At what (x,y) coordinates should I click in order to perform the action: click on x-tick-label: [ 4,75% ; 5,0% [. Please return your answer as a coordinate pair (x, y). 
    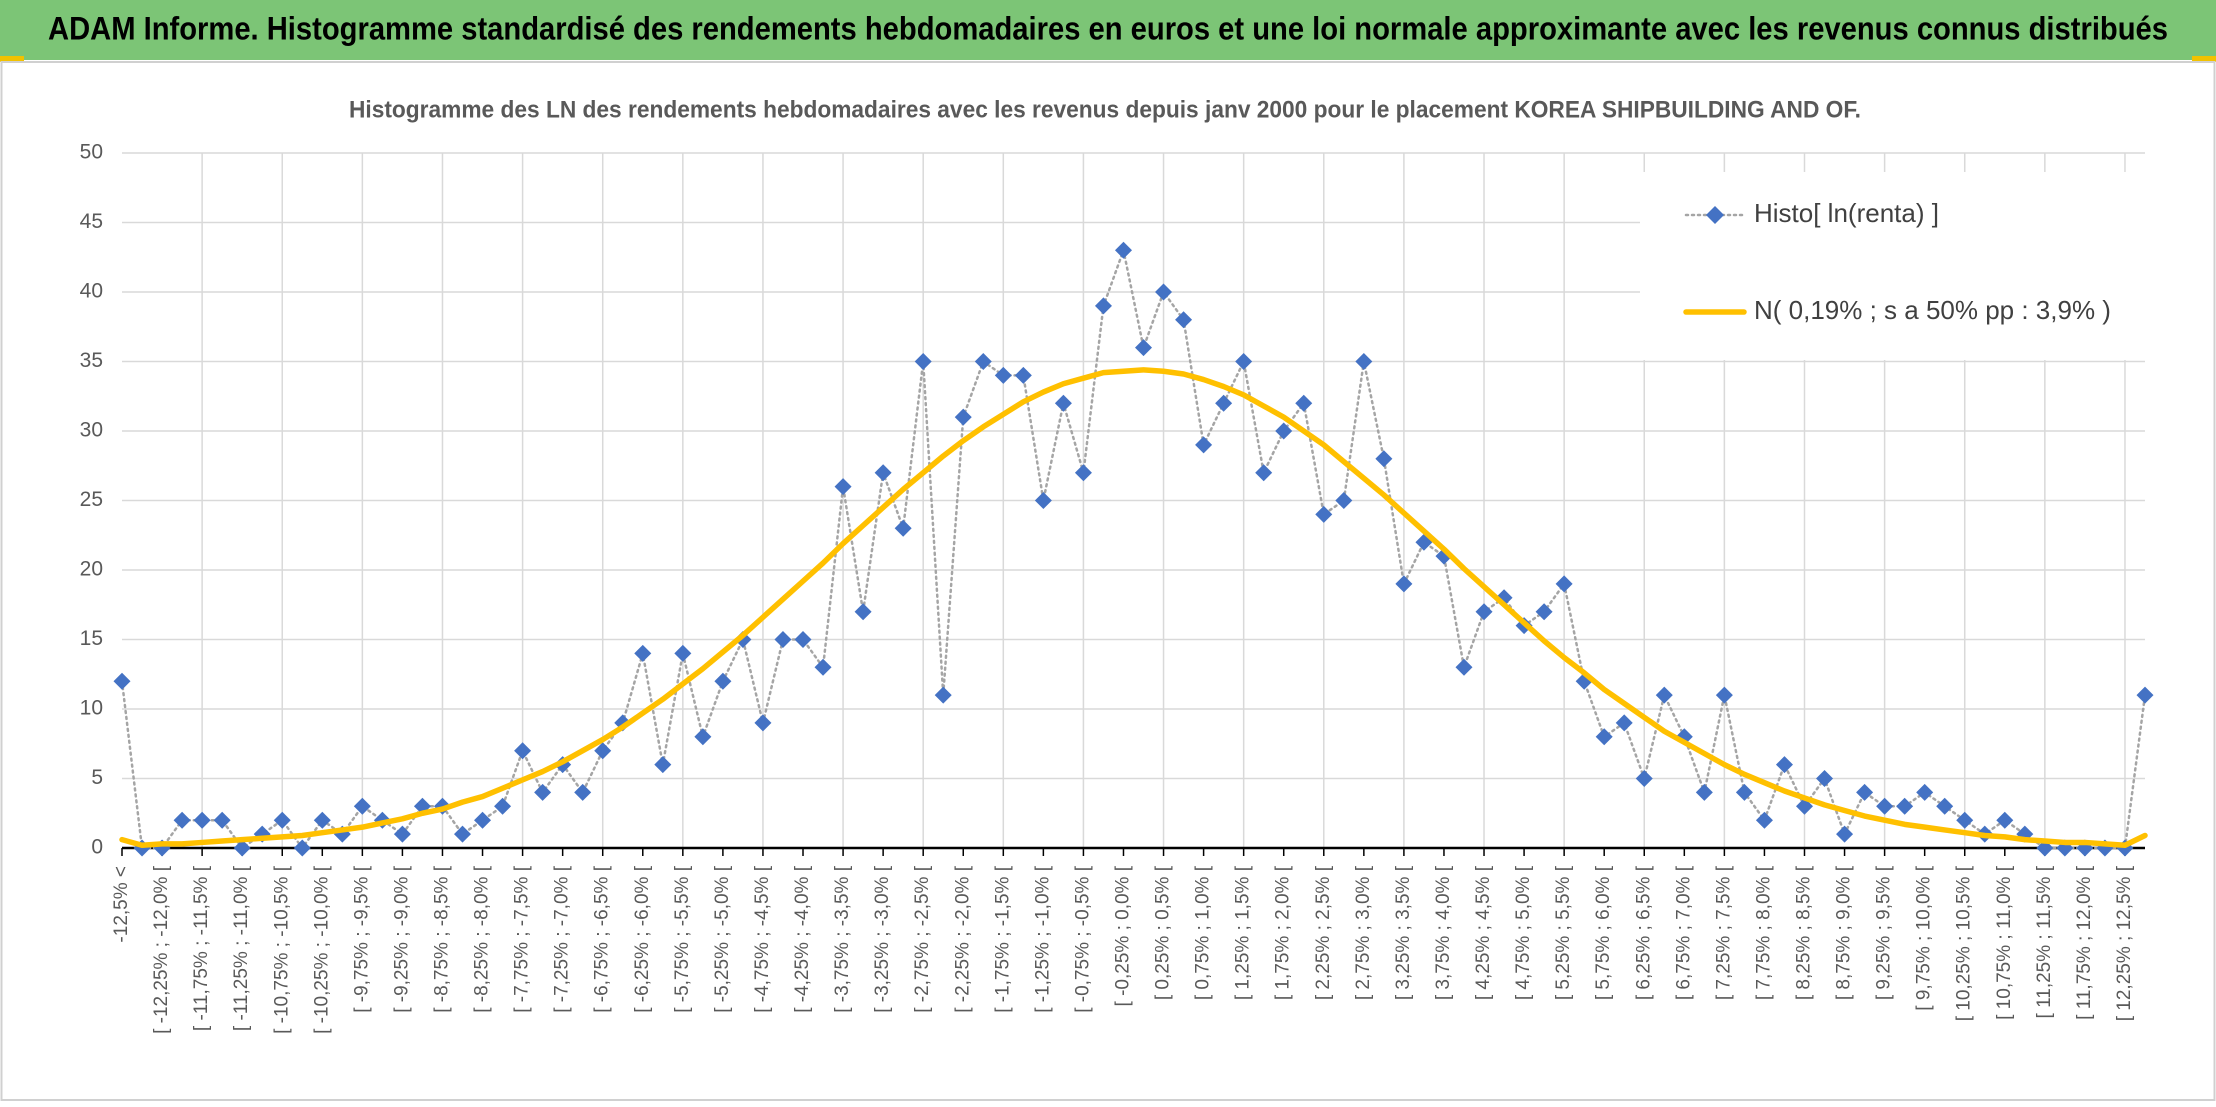
    Looking at the image, I should click on (1523, 932).